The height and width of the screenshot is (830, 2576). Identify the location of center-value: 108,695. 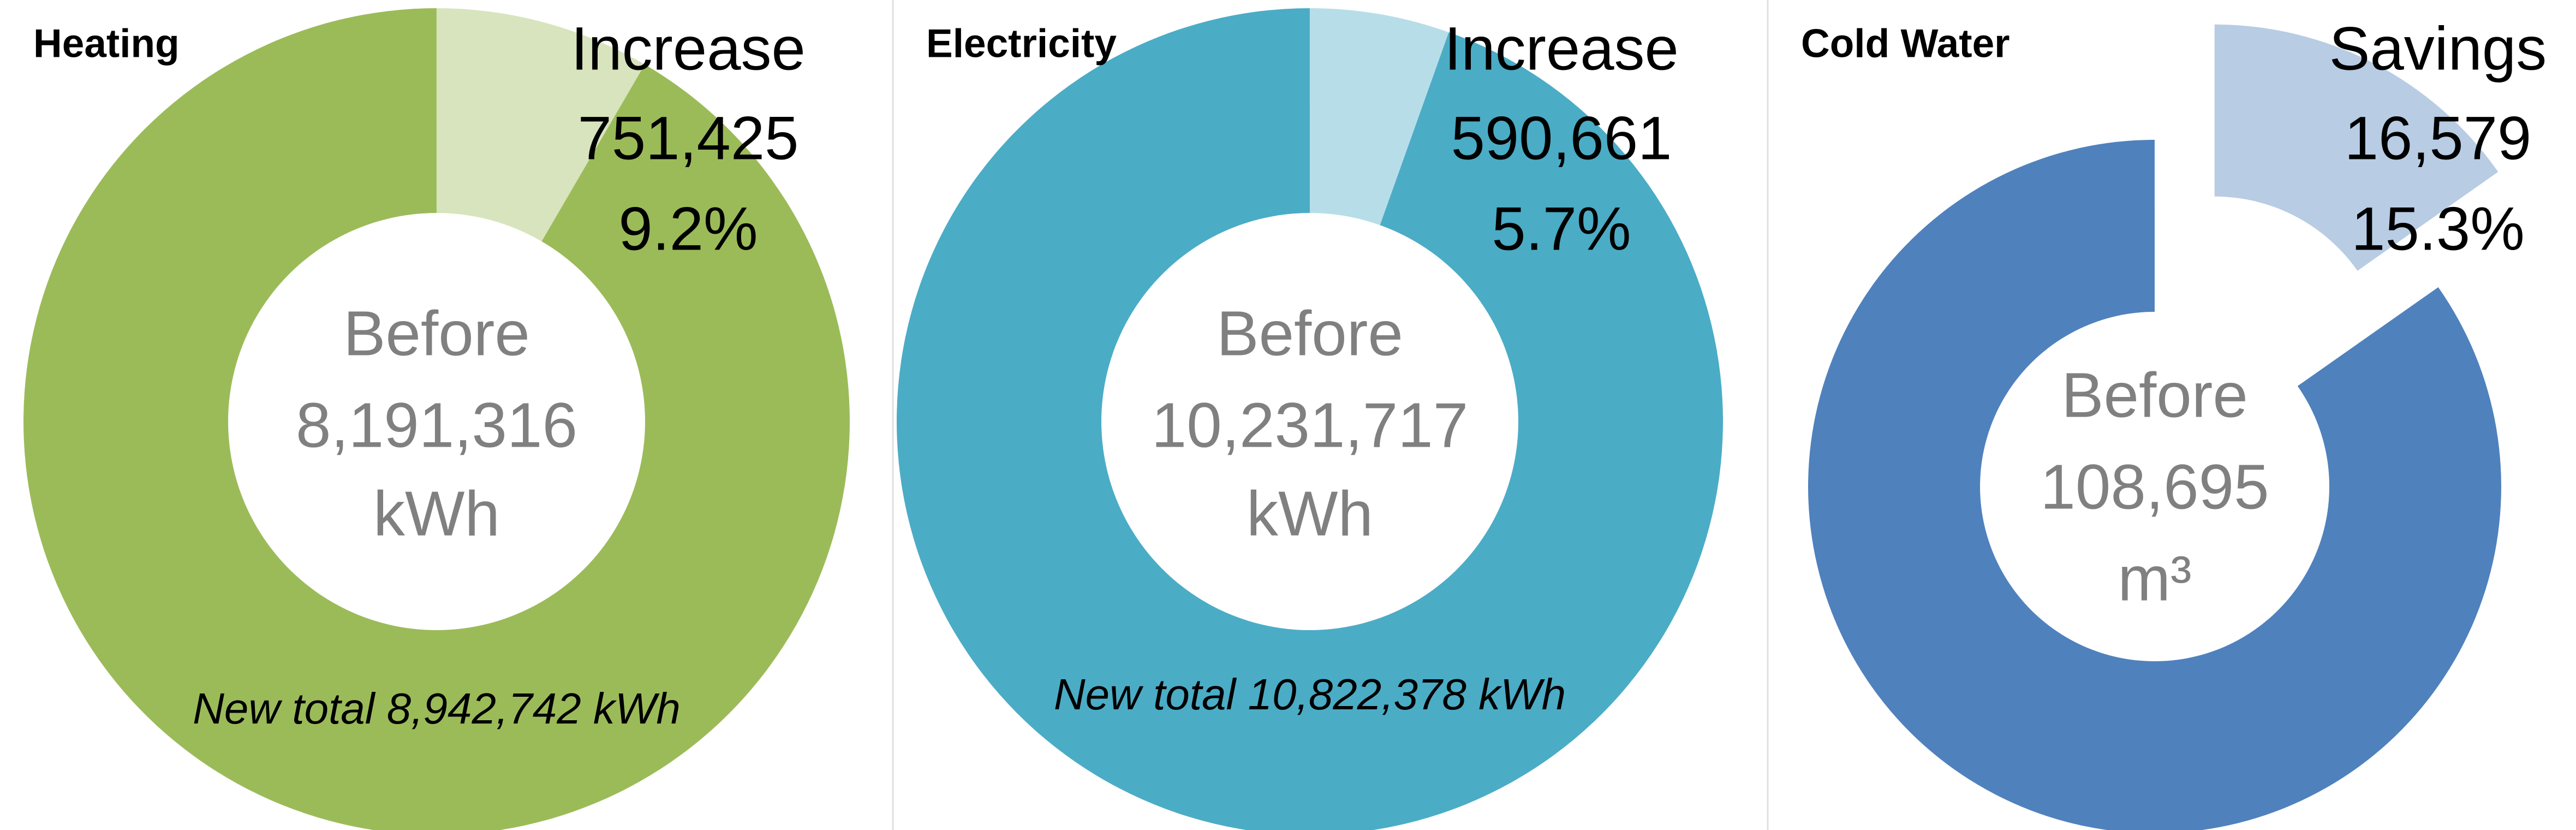
(2154, 487).